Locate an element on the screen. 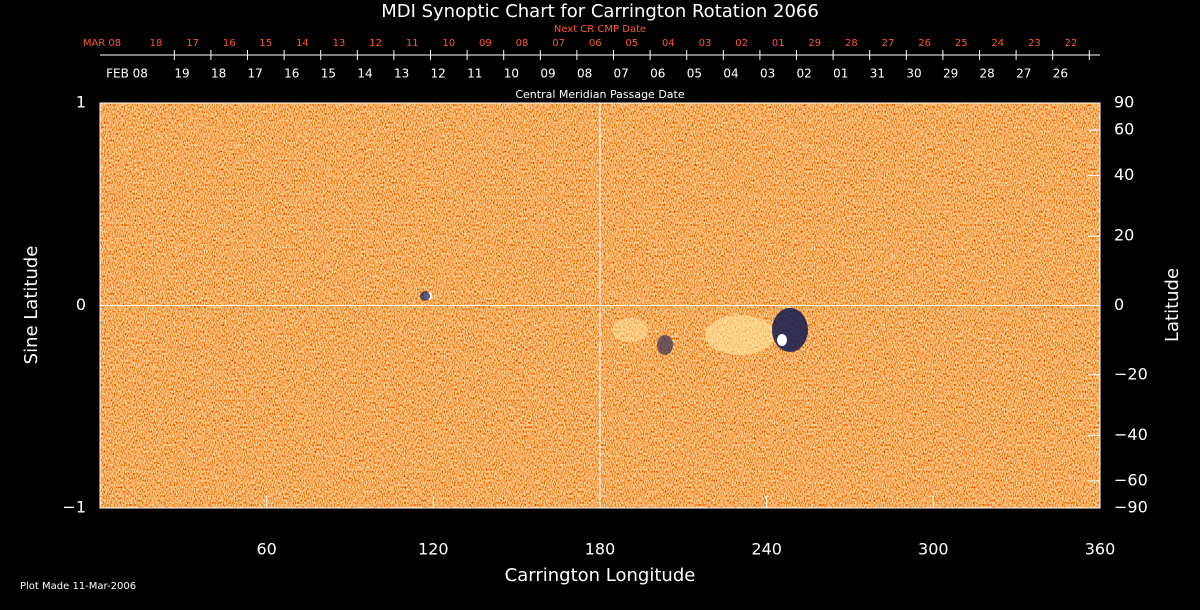  cmp-date-label: FEB 08 is located at coordinates (127, 74).